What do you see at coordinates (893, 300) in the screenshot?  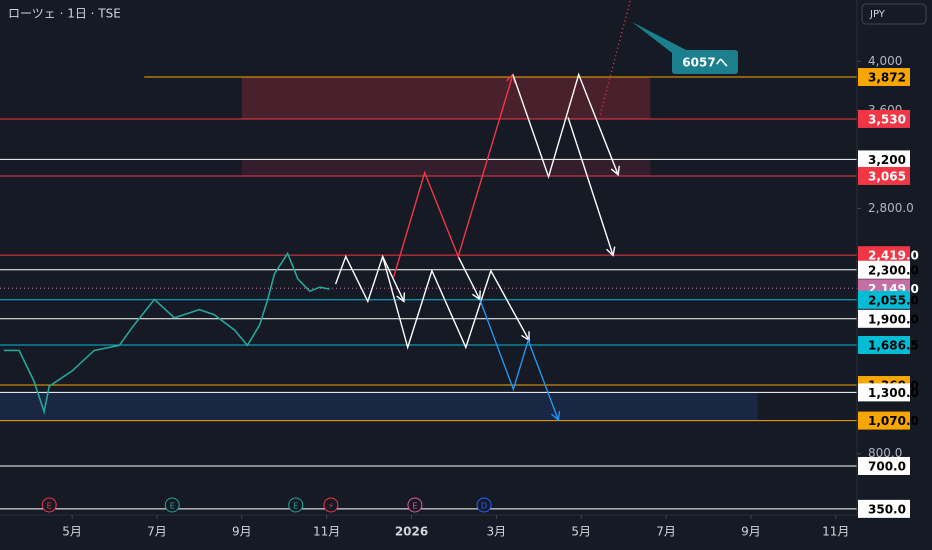 I see `price-level-label: 2,055.0` at bounding box center [893, 300].